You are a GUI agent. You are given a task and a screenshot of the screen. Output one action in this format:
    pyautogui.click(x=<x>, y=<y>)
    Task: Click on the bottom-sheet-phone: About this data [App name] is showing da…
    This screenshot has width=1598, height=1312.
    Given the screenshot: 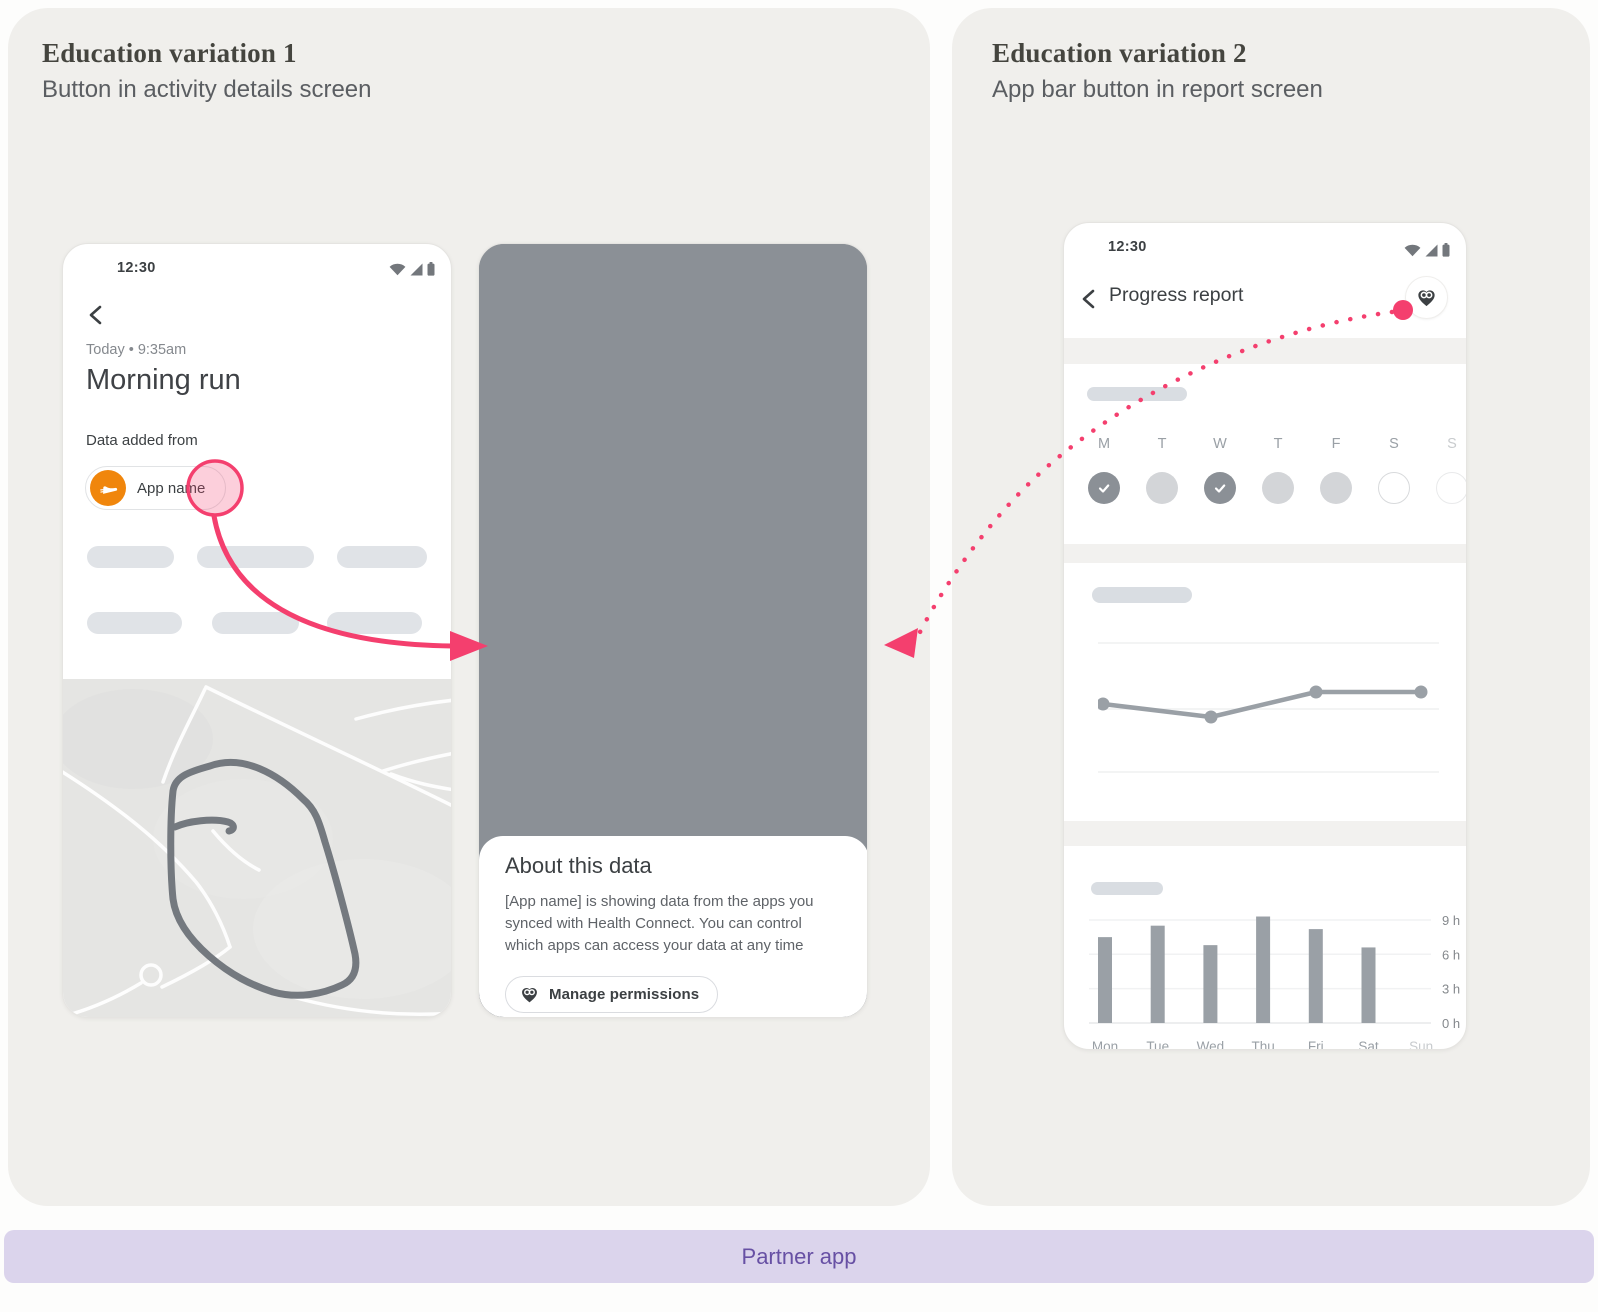 What is the action you would take?
    pyautogui.click(x=673, y=630)
    